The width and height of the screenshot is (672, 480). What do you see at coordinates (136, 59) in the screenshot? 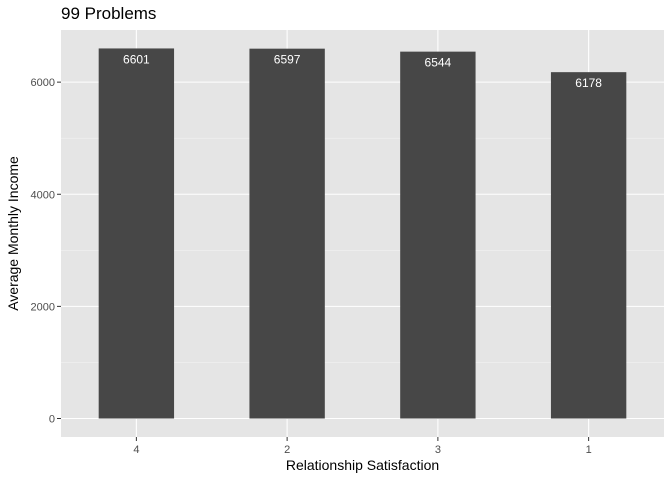
I see `bar-value-label: 6601` at bounding box center [136, 59].